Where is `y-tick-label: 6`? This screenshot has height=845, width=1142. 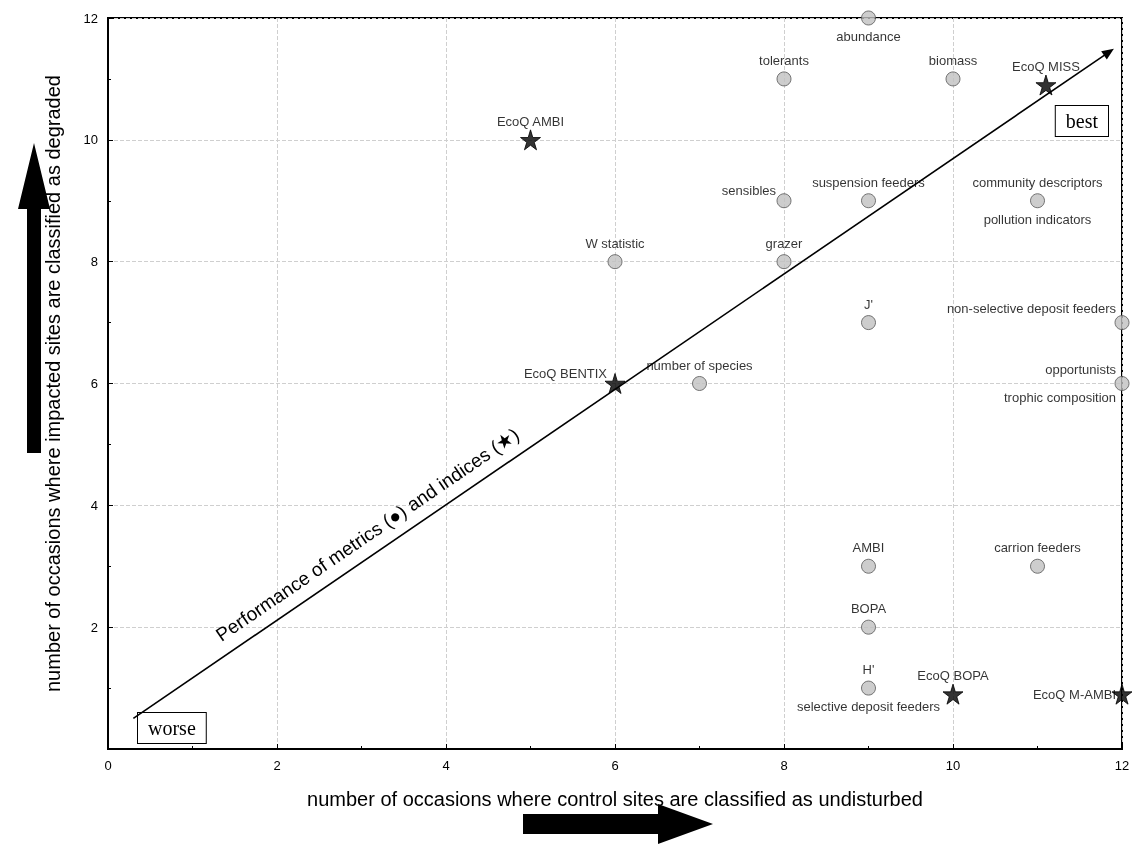
y-tick-label: 6 is located at coordinates (94, 383).